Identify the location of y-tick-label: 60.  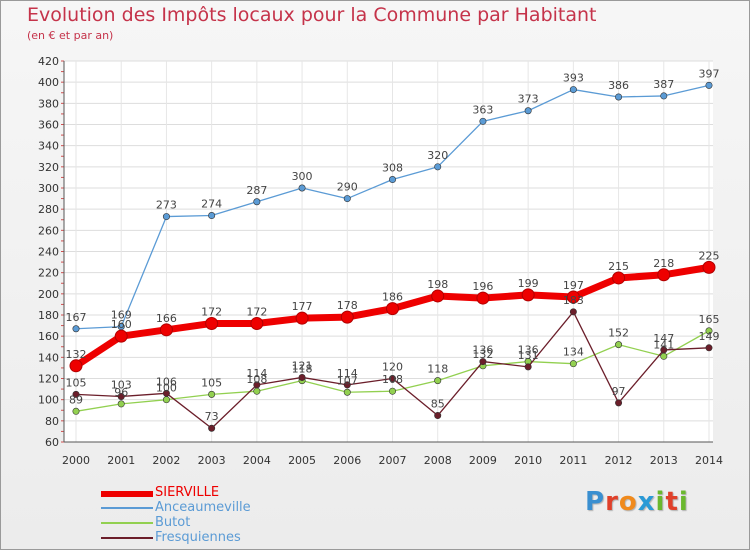
(52, 442).